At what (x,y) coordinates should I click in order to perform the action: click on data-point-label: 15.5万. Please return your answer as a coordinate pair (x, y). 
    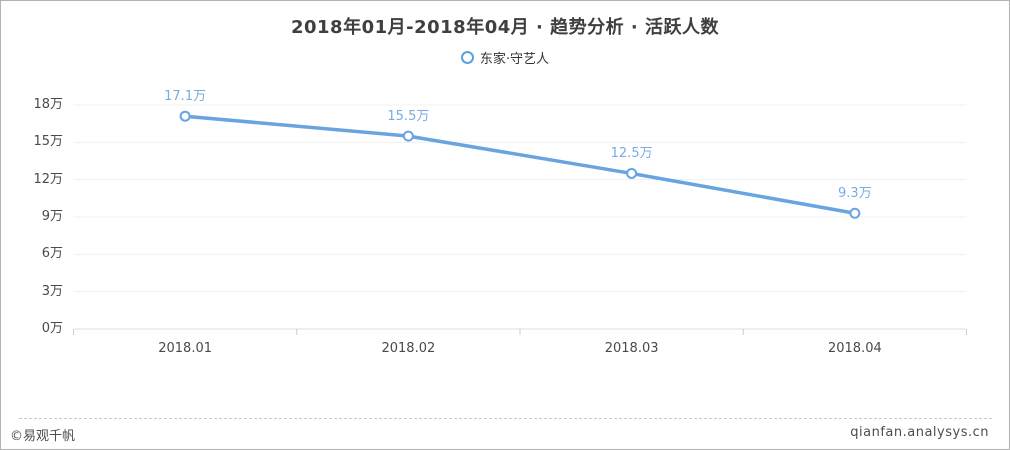
    Looking at the image, I should click on (408, 117).